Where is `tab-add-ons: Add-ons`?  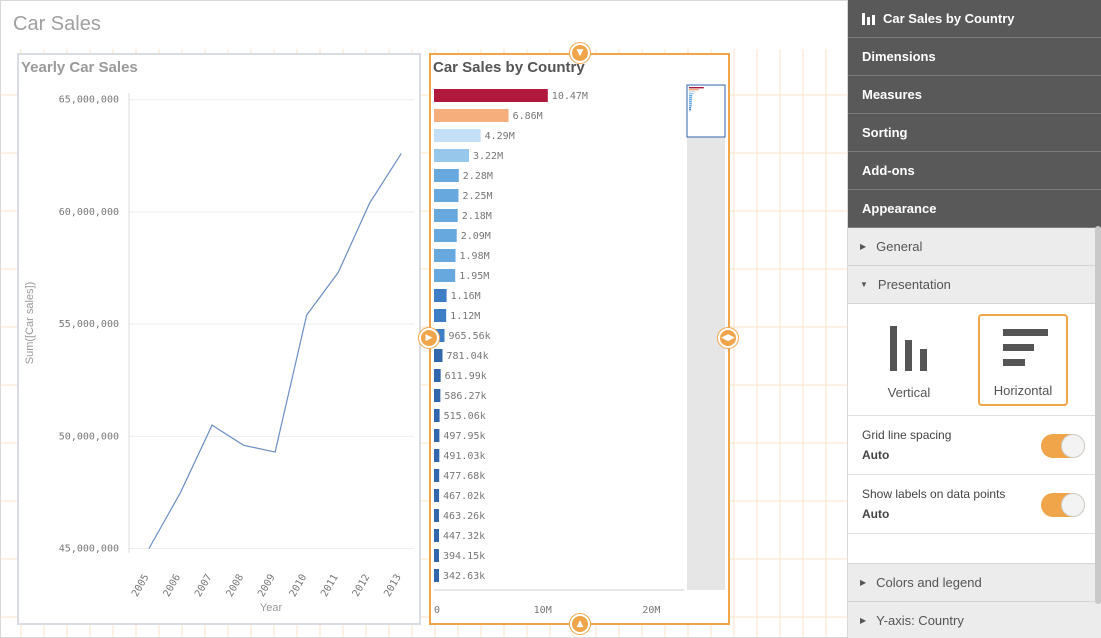 tab-add-ons: Add-ons is located at coordinates (974, 171).